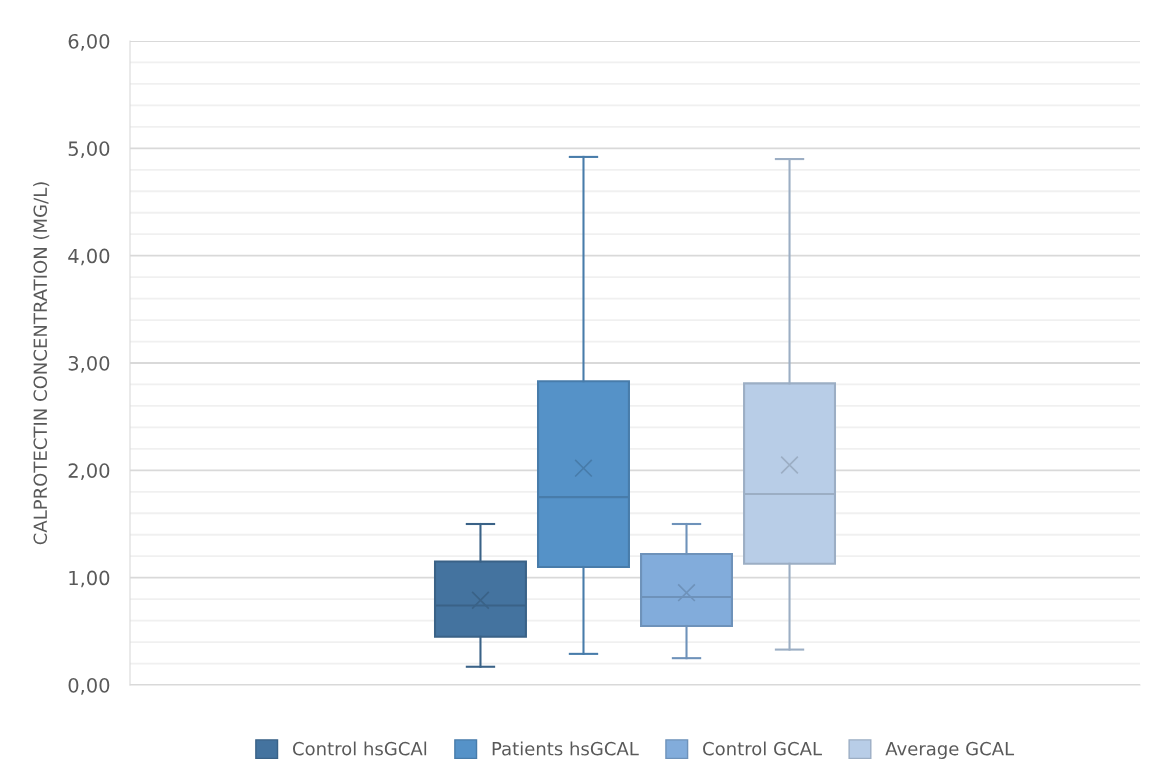 The image size is (1157, 783). I want to click on legend-label: Control GCAL, so click(762, 748).